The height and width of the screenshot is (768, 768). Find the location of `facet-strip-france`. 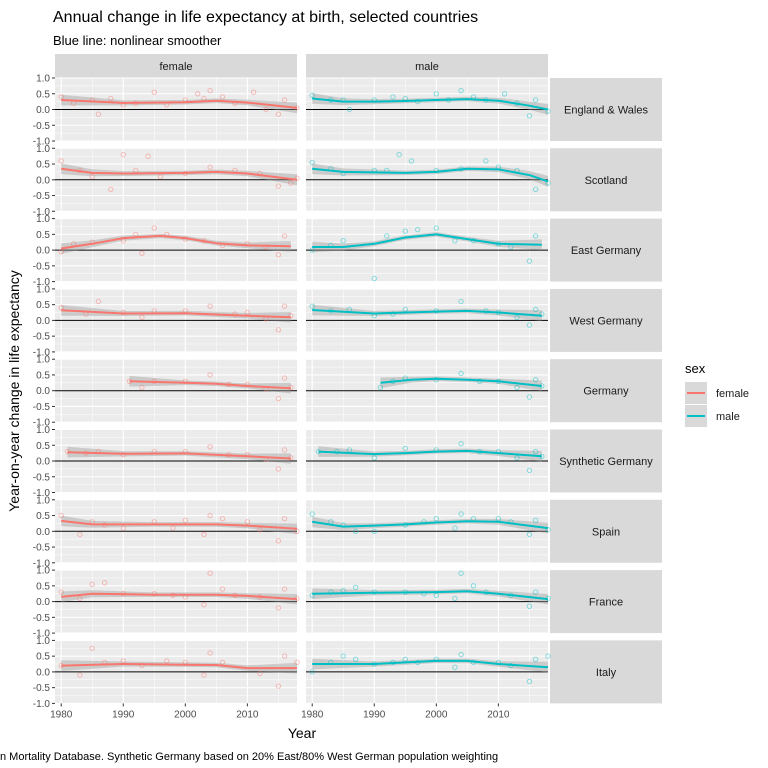

facet-strip-france is located at coordinates (606, 602).